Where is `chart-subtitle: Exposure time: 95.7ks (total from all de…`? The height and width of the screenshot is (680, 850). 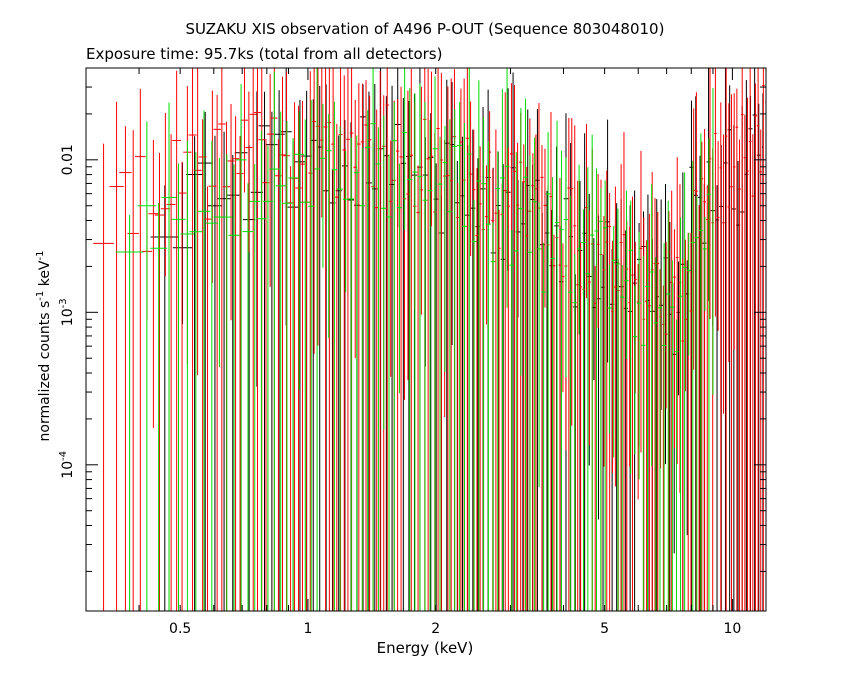
chart-subtitle: Exposure time: 95.7ks (total from all de… is located at coordinates (264, 54).